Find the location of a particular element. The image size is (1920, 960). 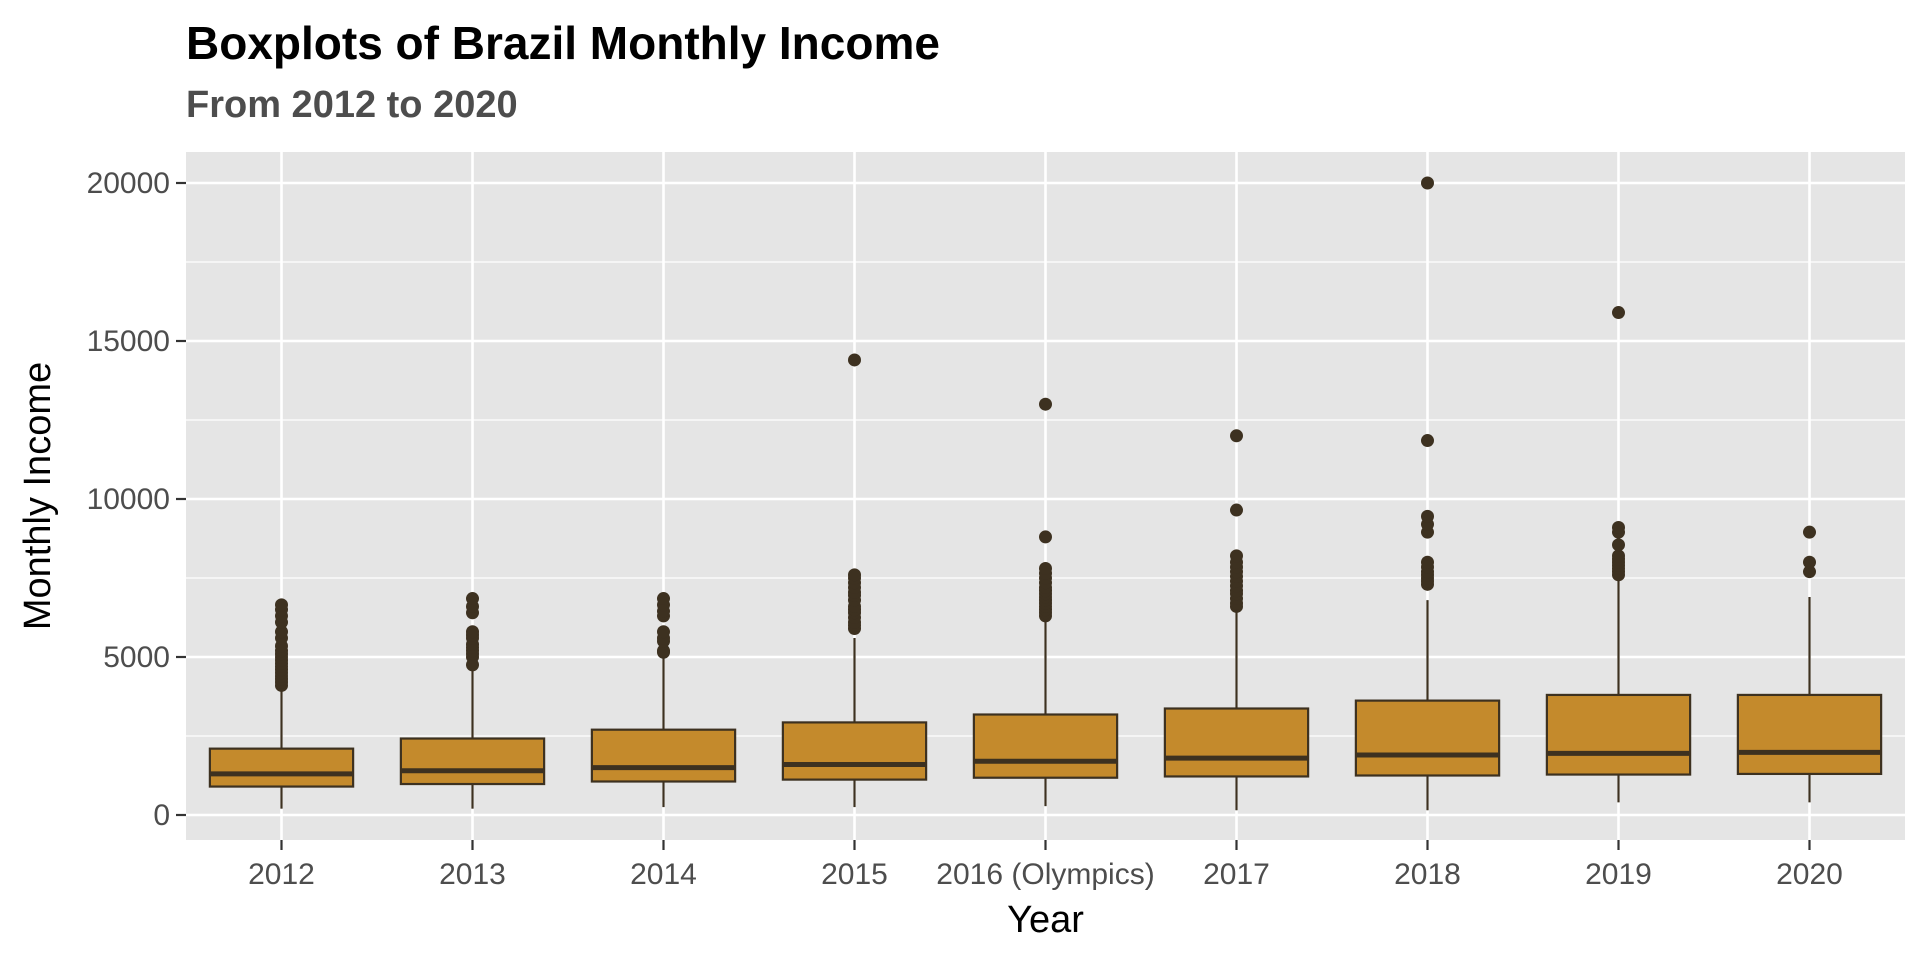

box-2015 is located at coordinates (854, 580).